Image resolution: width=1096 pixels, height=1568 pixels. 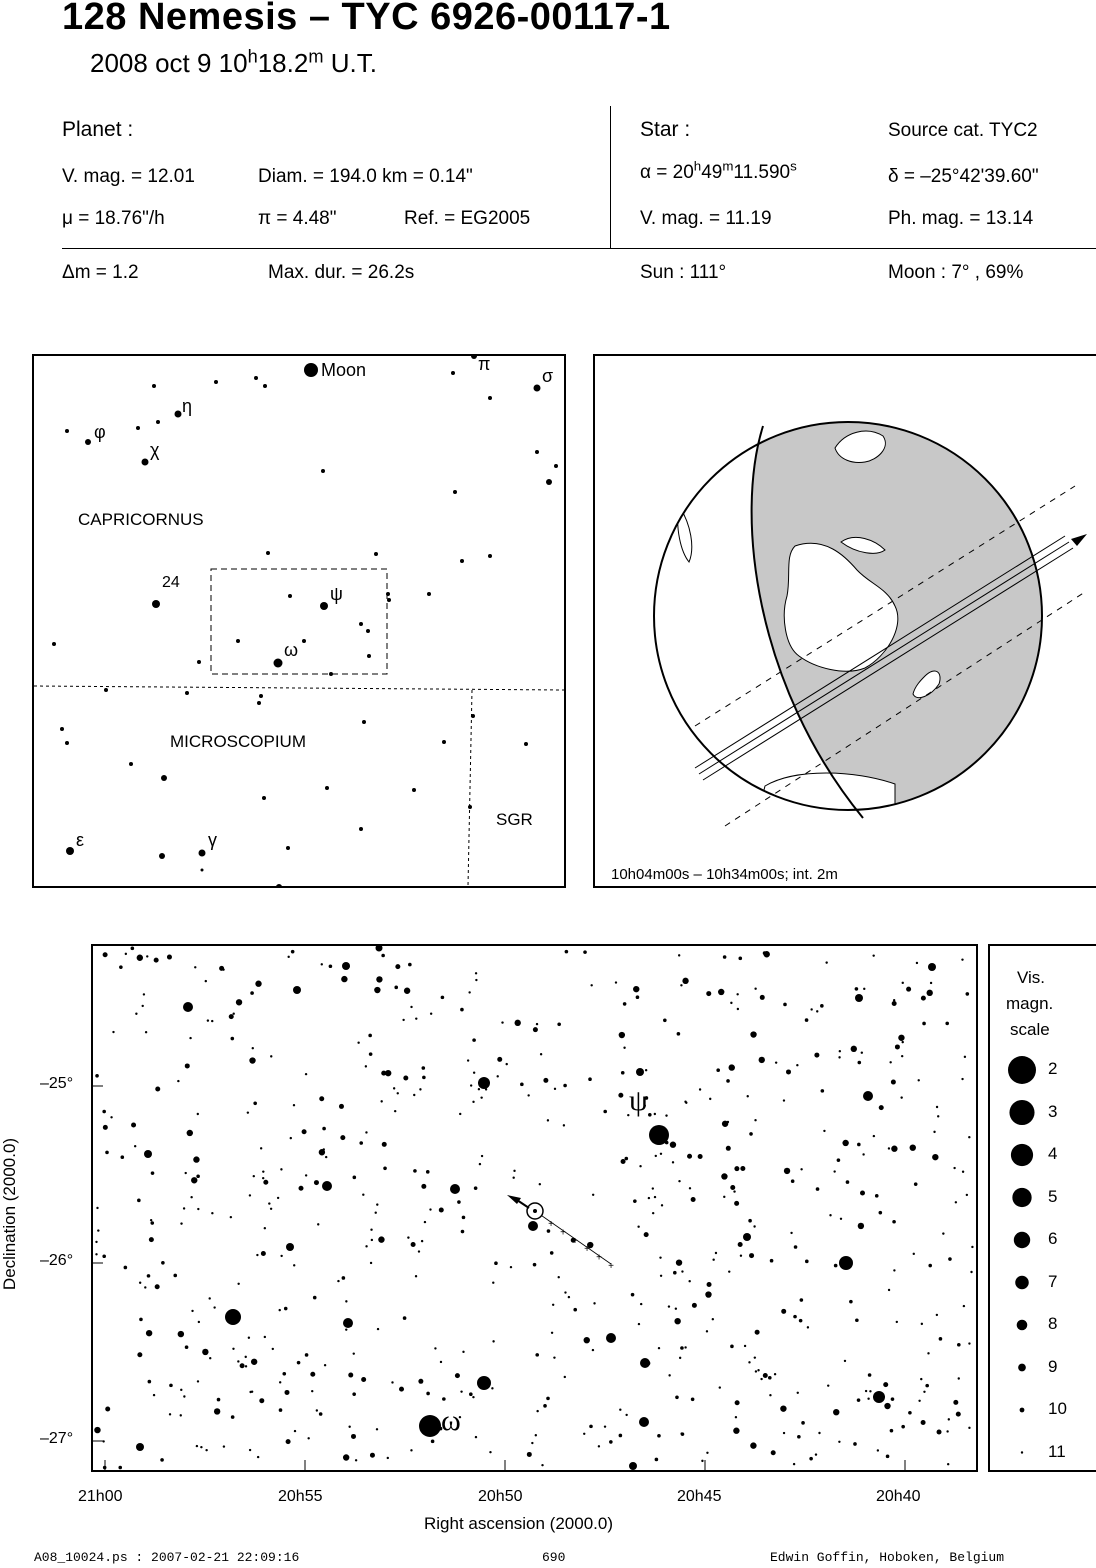 I want to click on ra-seconds-unit: s, so click(x=793, y=166).